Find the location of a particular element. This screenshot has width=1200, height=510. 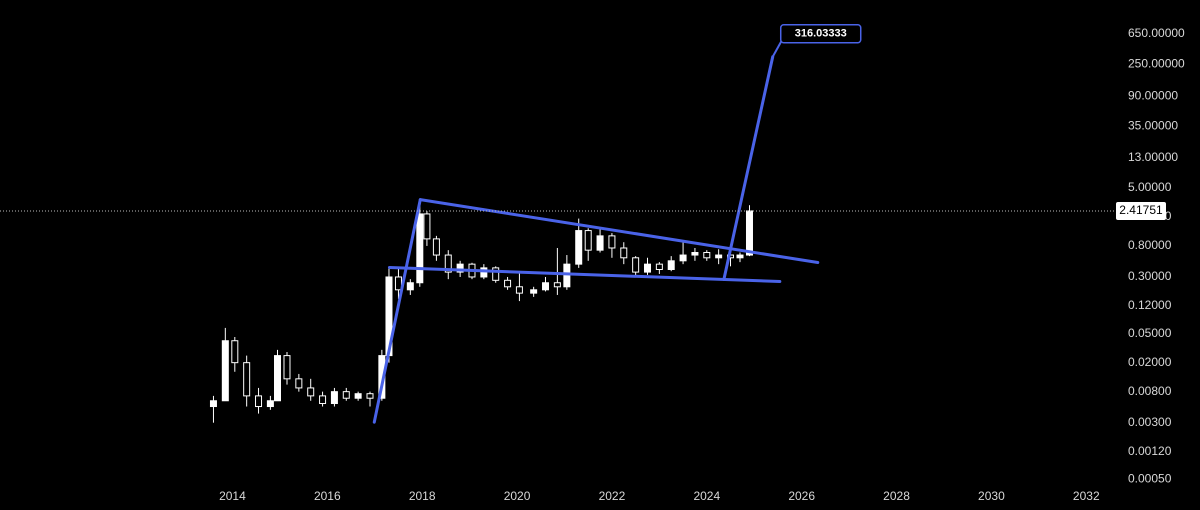

last-price-label: 2.41751 is located at coordinates (1141, 210).